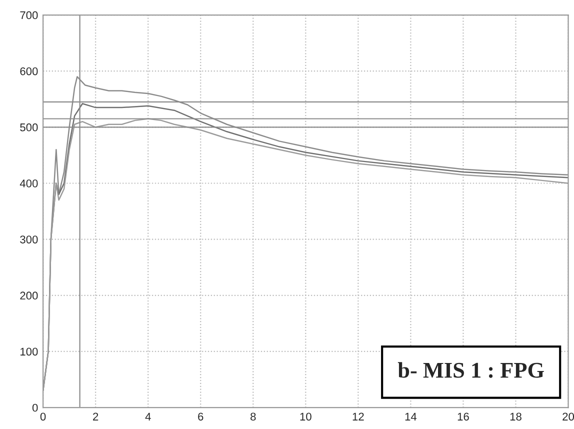  Describe the element at coordinates (148, 416) in the screenshot. I see `x-tick-label: 4` at that location.